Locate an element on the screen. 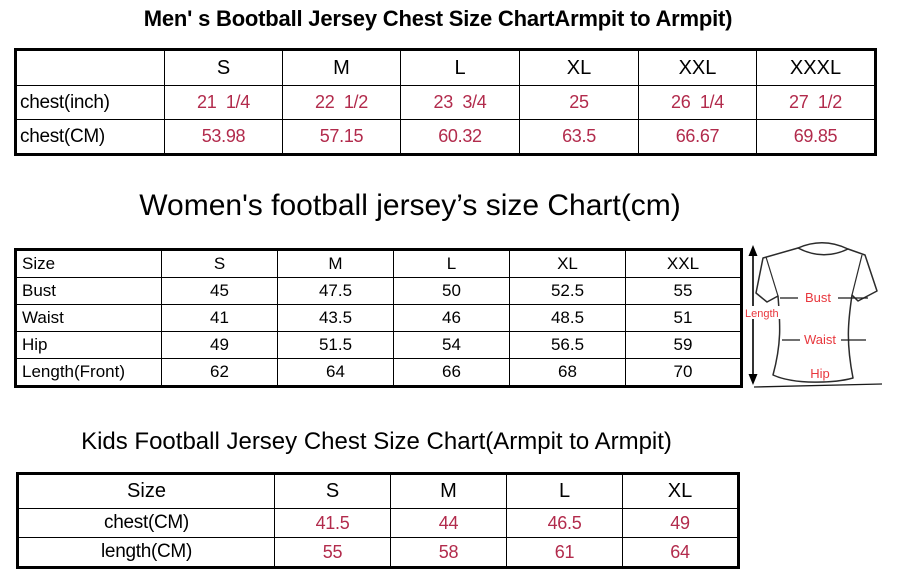 The image size is (901, 585). table-row: length(CM) 55 58 61 64 is located at coordinates (378, 552).